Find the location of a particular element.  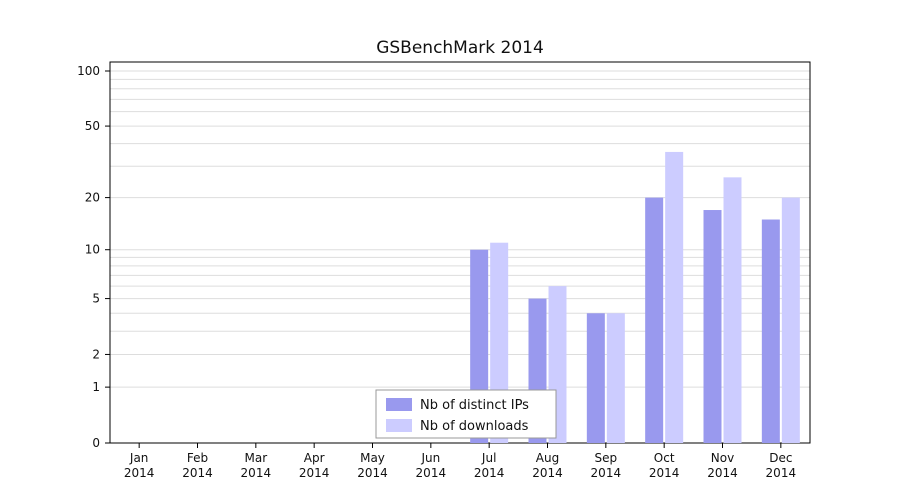

bar-nb-of-distinct-ips-dec is located at coordinates (770, 331).